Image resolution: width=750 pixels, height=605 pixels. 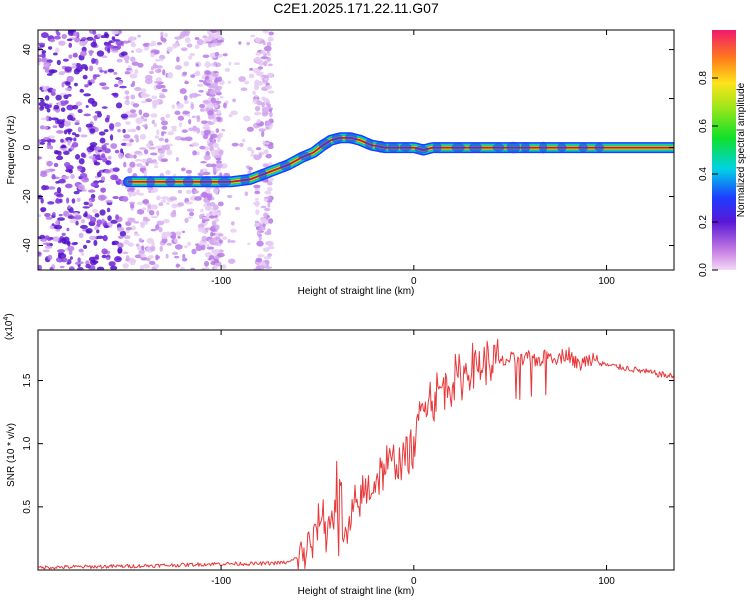 What do you see at coordinates (741, 149) in the screenshot?
I see `colorbar-label: Normalized spectral amplitude` at bounding box center [741, 149].